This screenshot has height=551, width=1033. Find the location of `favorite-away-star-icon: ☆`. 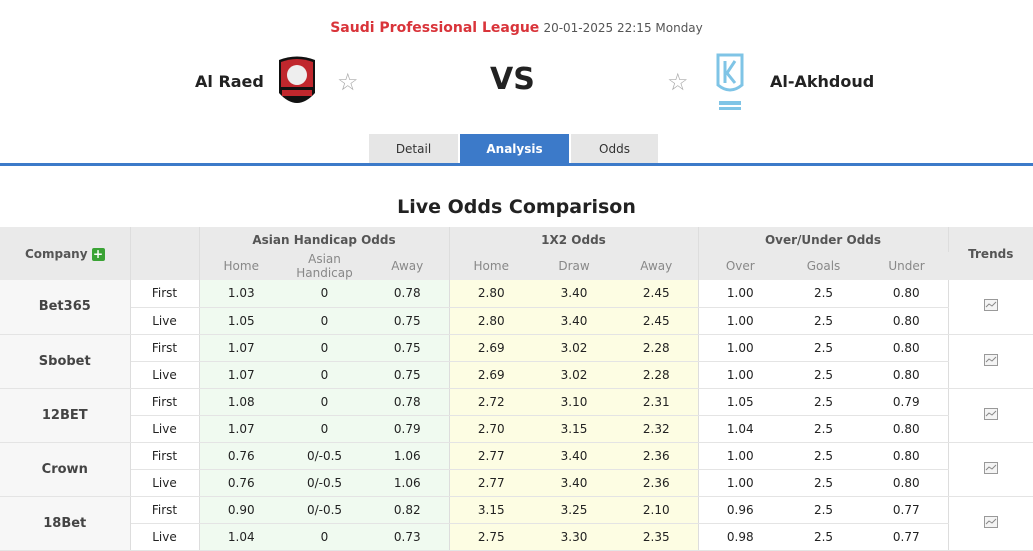

favorite-away-star-icon: ☆ is located at coordinates (678, 82).